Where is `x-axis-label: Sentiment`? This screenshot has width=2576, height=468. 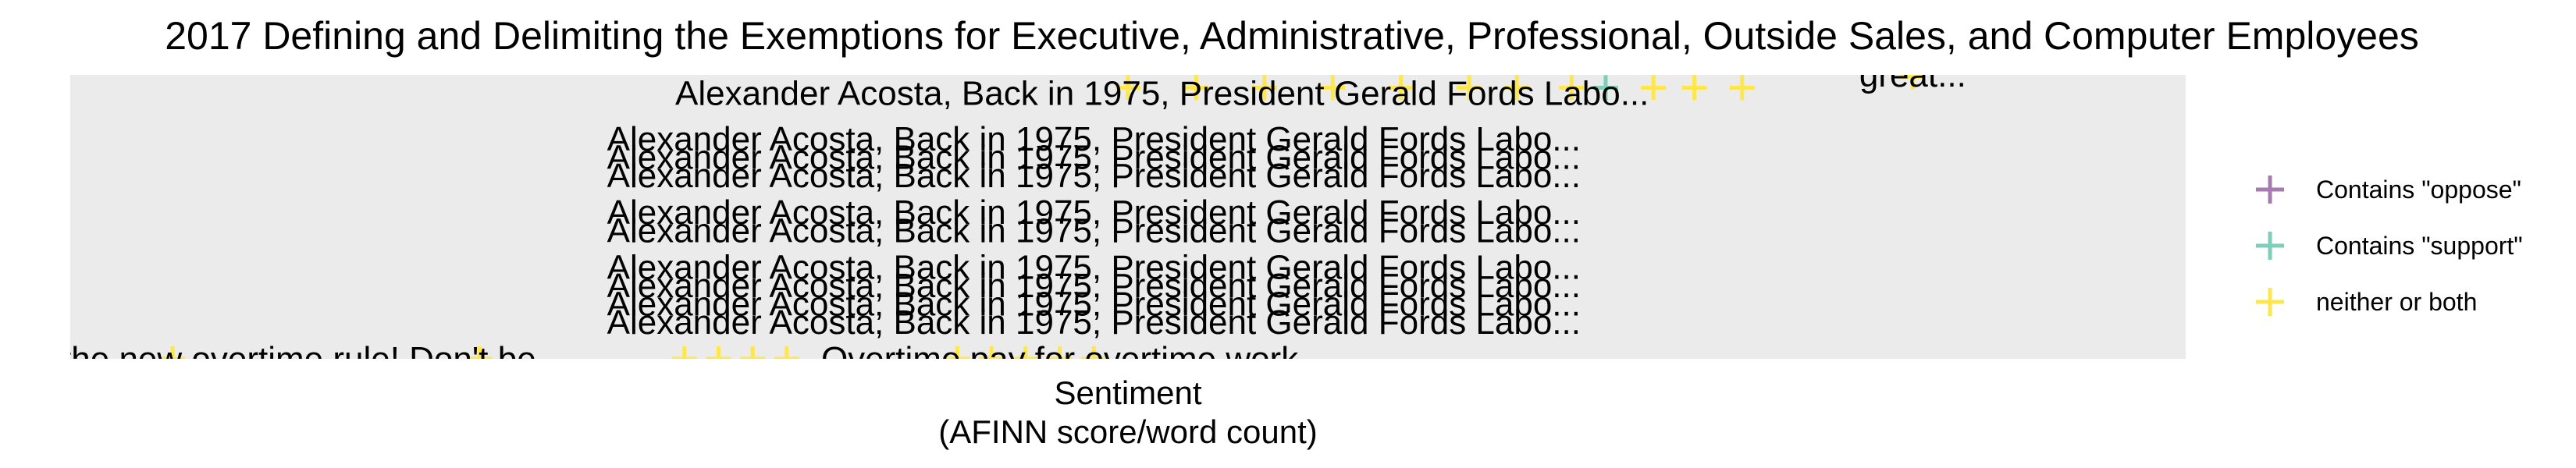 x-axis-label: Sentiment is located at coordinates (1127, 393).